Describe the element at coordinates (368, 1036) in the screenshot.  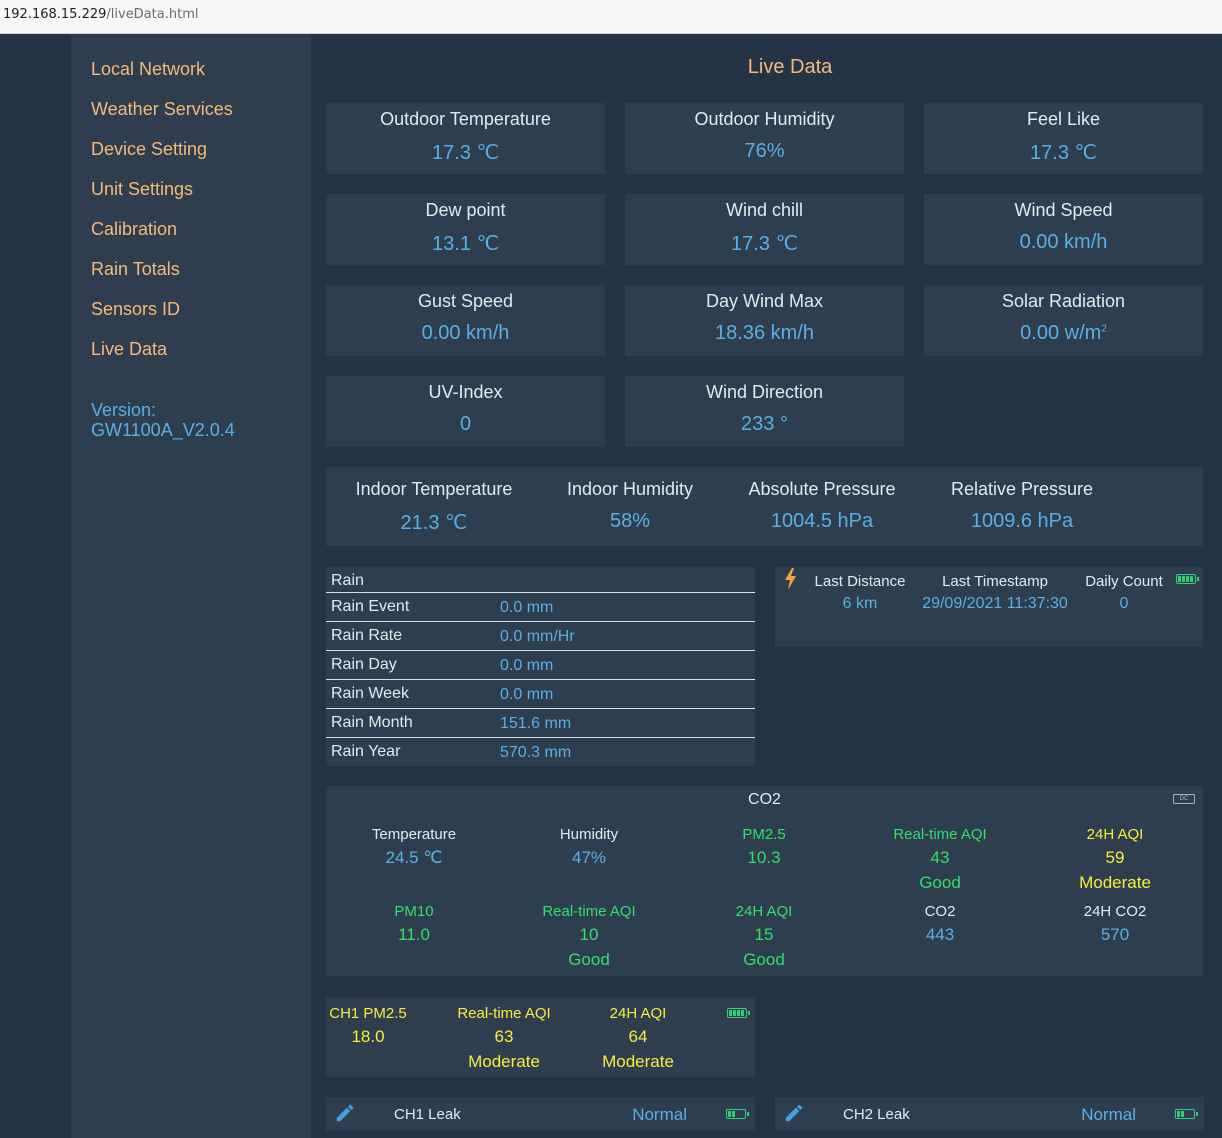
I see `pm-value: 18.0` at that location.